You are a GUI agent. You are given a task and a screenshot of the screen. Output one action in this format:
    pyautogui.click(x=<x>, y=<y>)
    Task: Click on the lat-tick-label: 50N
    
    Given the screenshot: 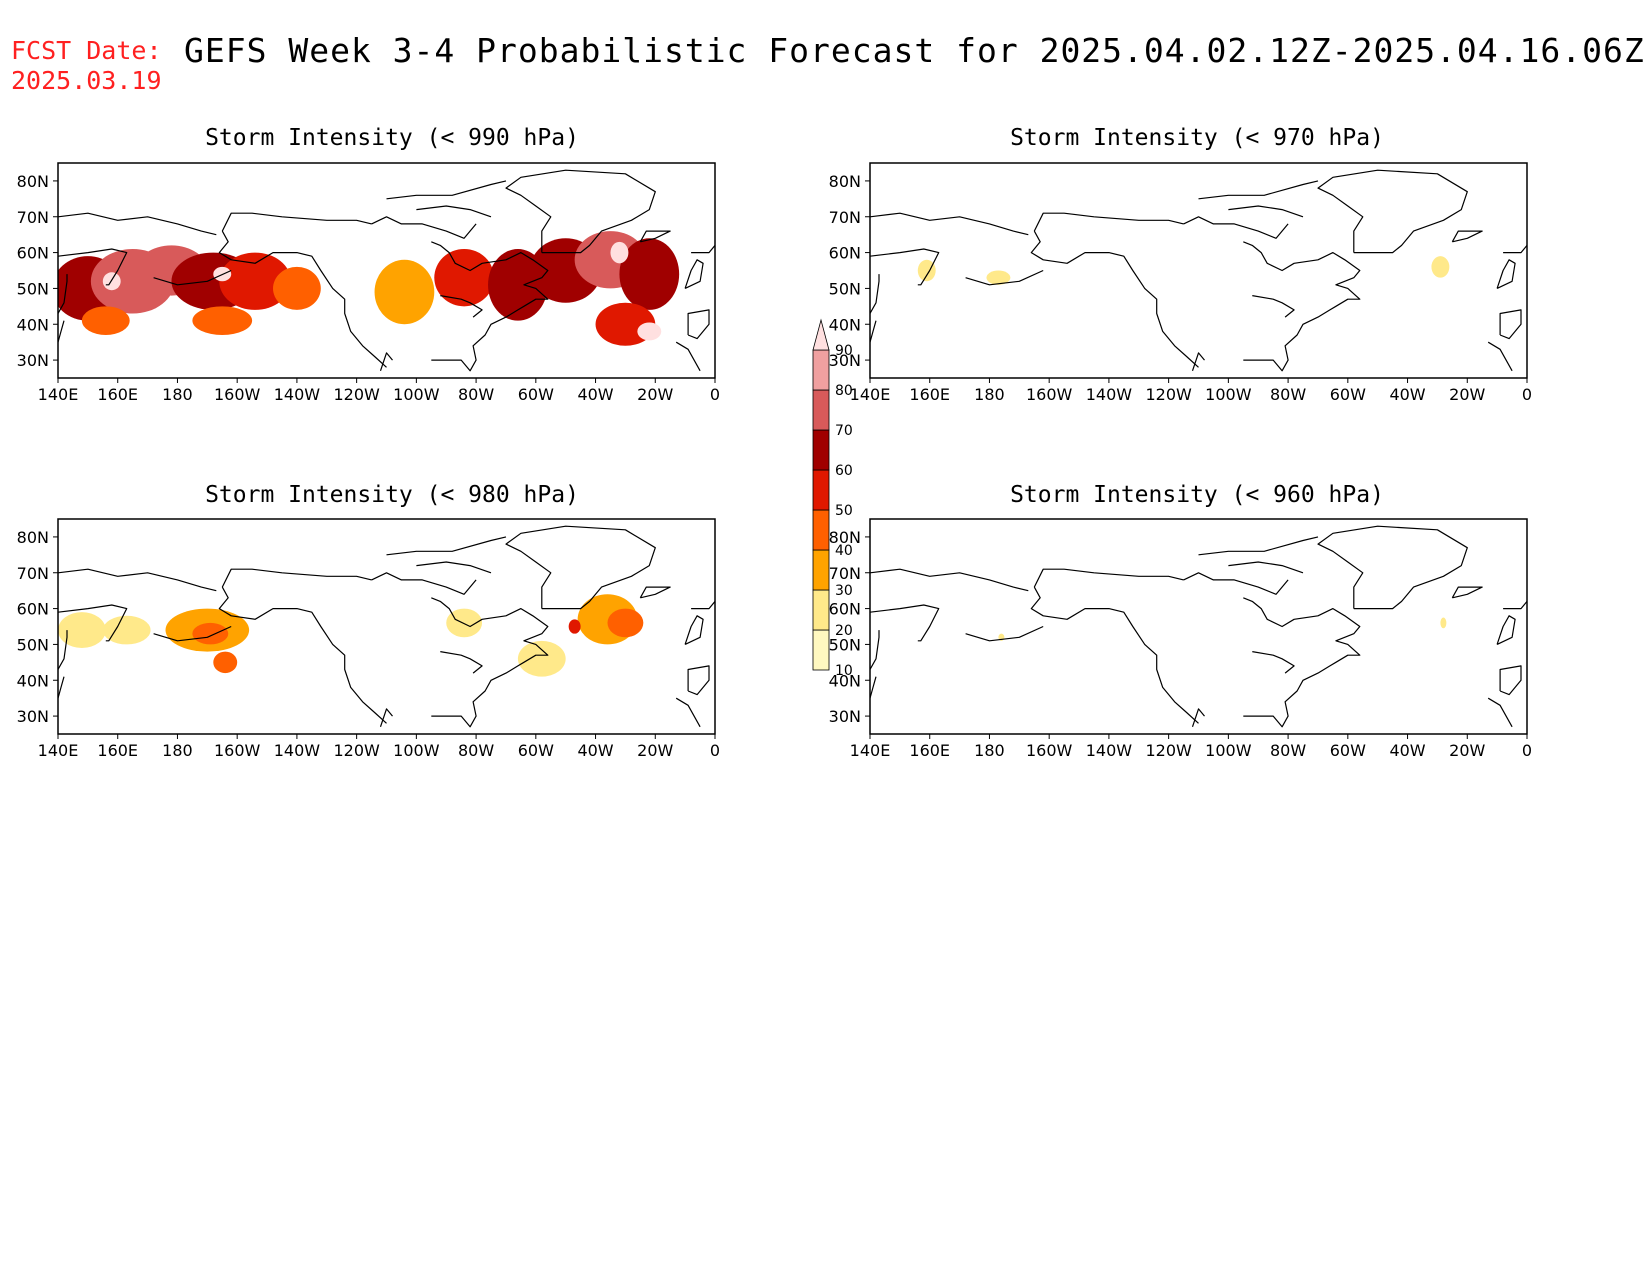 What is the action you would take?
    pyautogui.click(x=33, y=644)
    